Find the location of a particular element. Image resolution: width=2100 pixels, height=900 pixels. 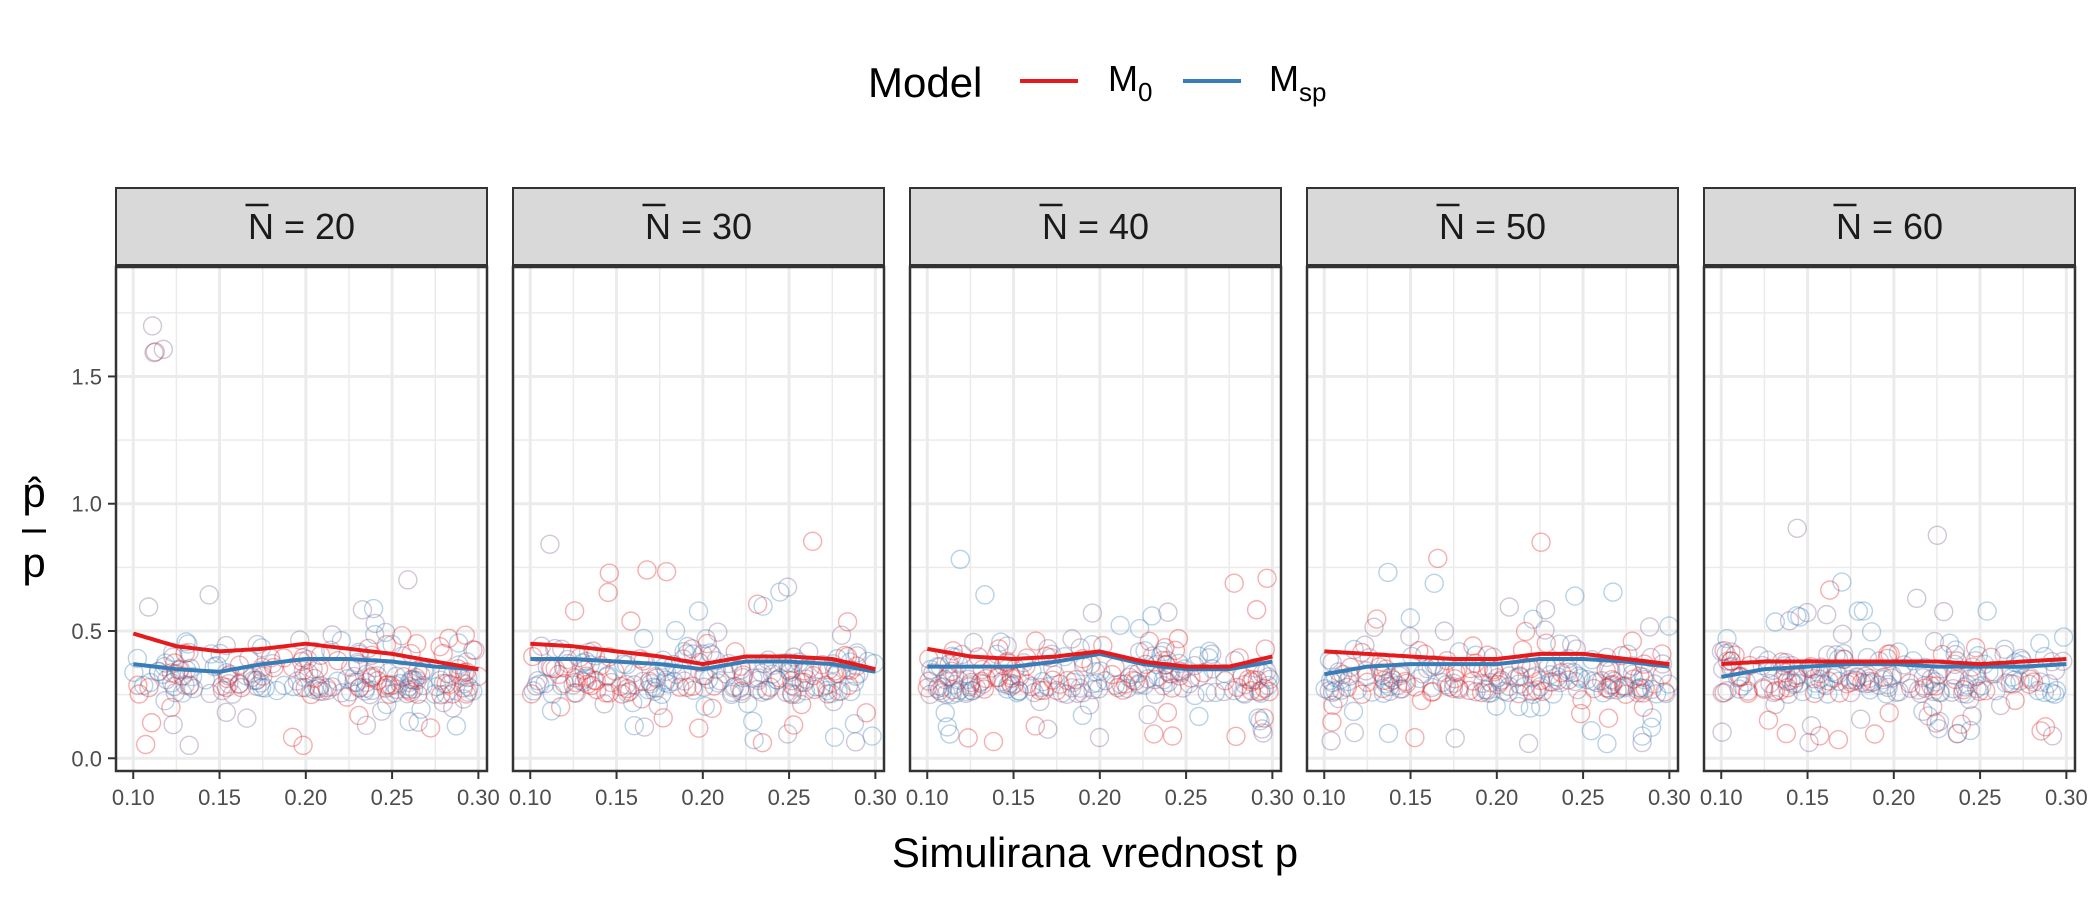

facet-strip-label: N = 30 is located at coordinates (698, 226).